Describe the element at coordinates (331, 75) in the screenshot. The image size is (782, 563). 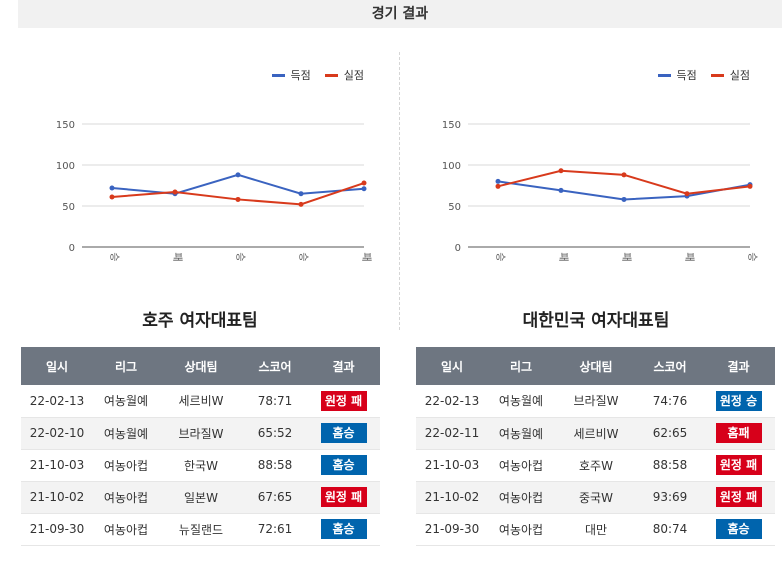
I see `legend-swatch-conceded` at that location.